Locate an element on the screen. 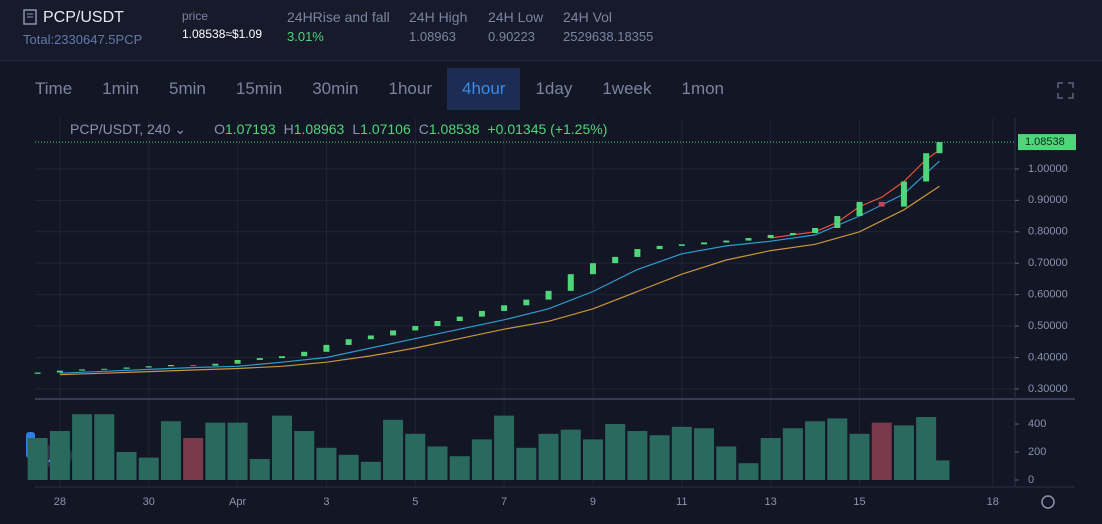  legend-key: C is located at coordinates (424, 129).